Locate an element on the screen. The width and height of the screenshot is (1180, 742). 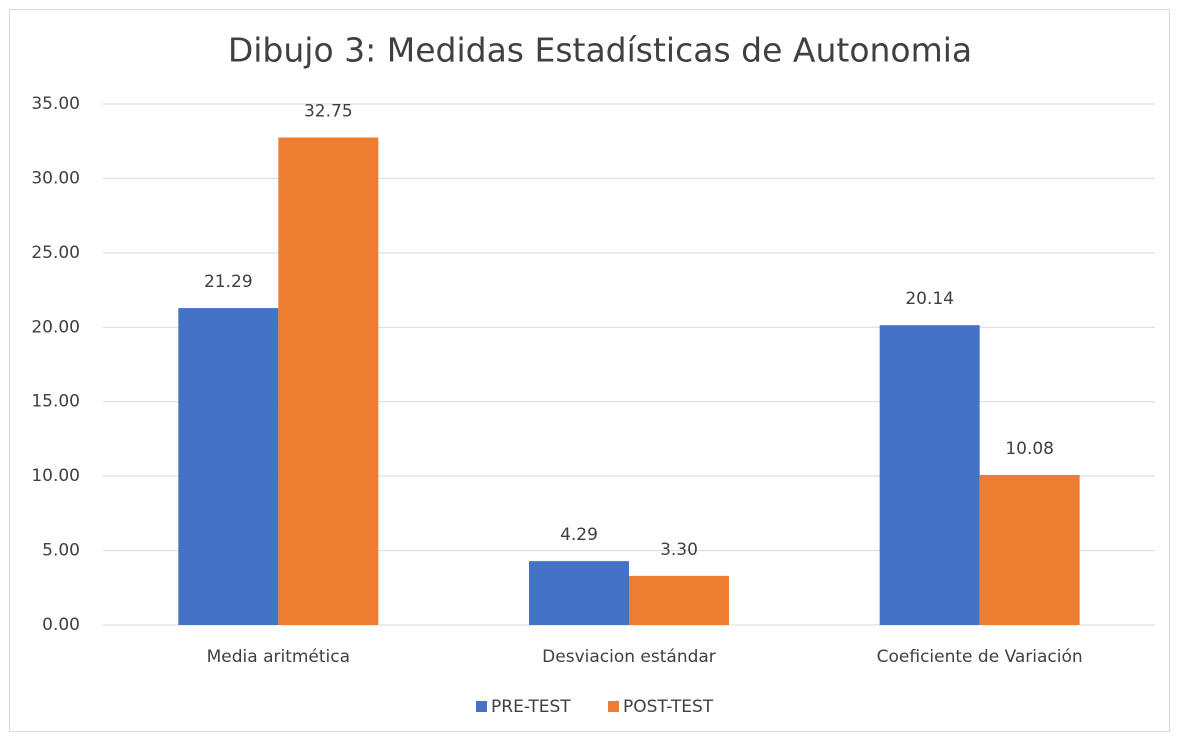
value-label: 4.29 is located at coordinates (579, 535).